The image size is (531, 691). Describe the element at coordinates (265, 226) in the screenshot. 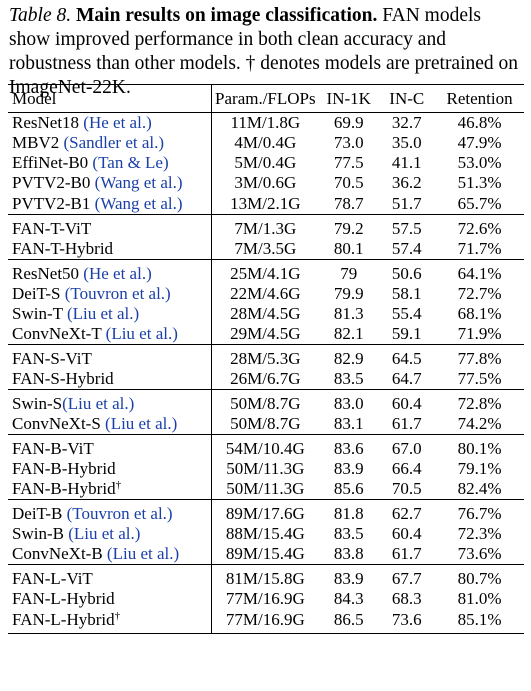

I see `param-flops-cell: 7M/1.3G` at that location.